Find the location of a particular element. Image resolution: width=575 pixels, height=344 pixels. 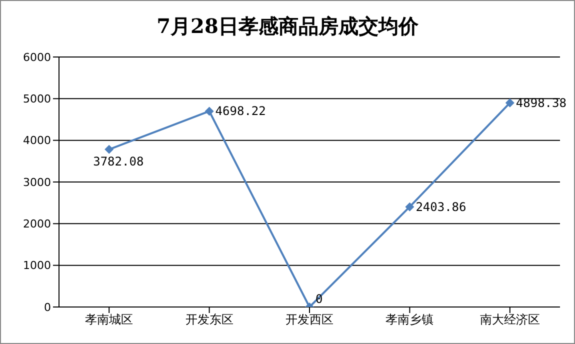

data-label: 2403.86 is located at coordinates (441, 207).